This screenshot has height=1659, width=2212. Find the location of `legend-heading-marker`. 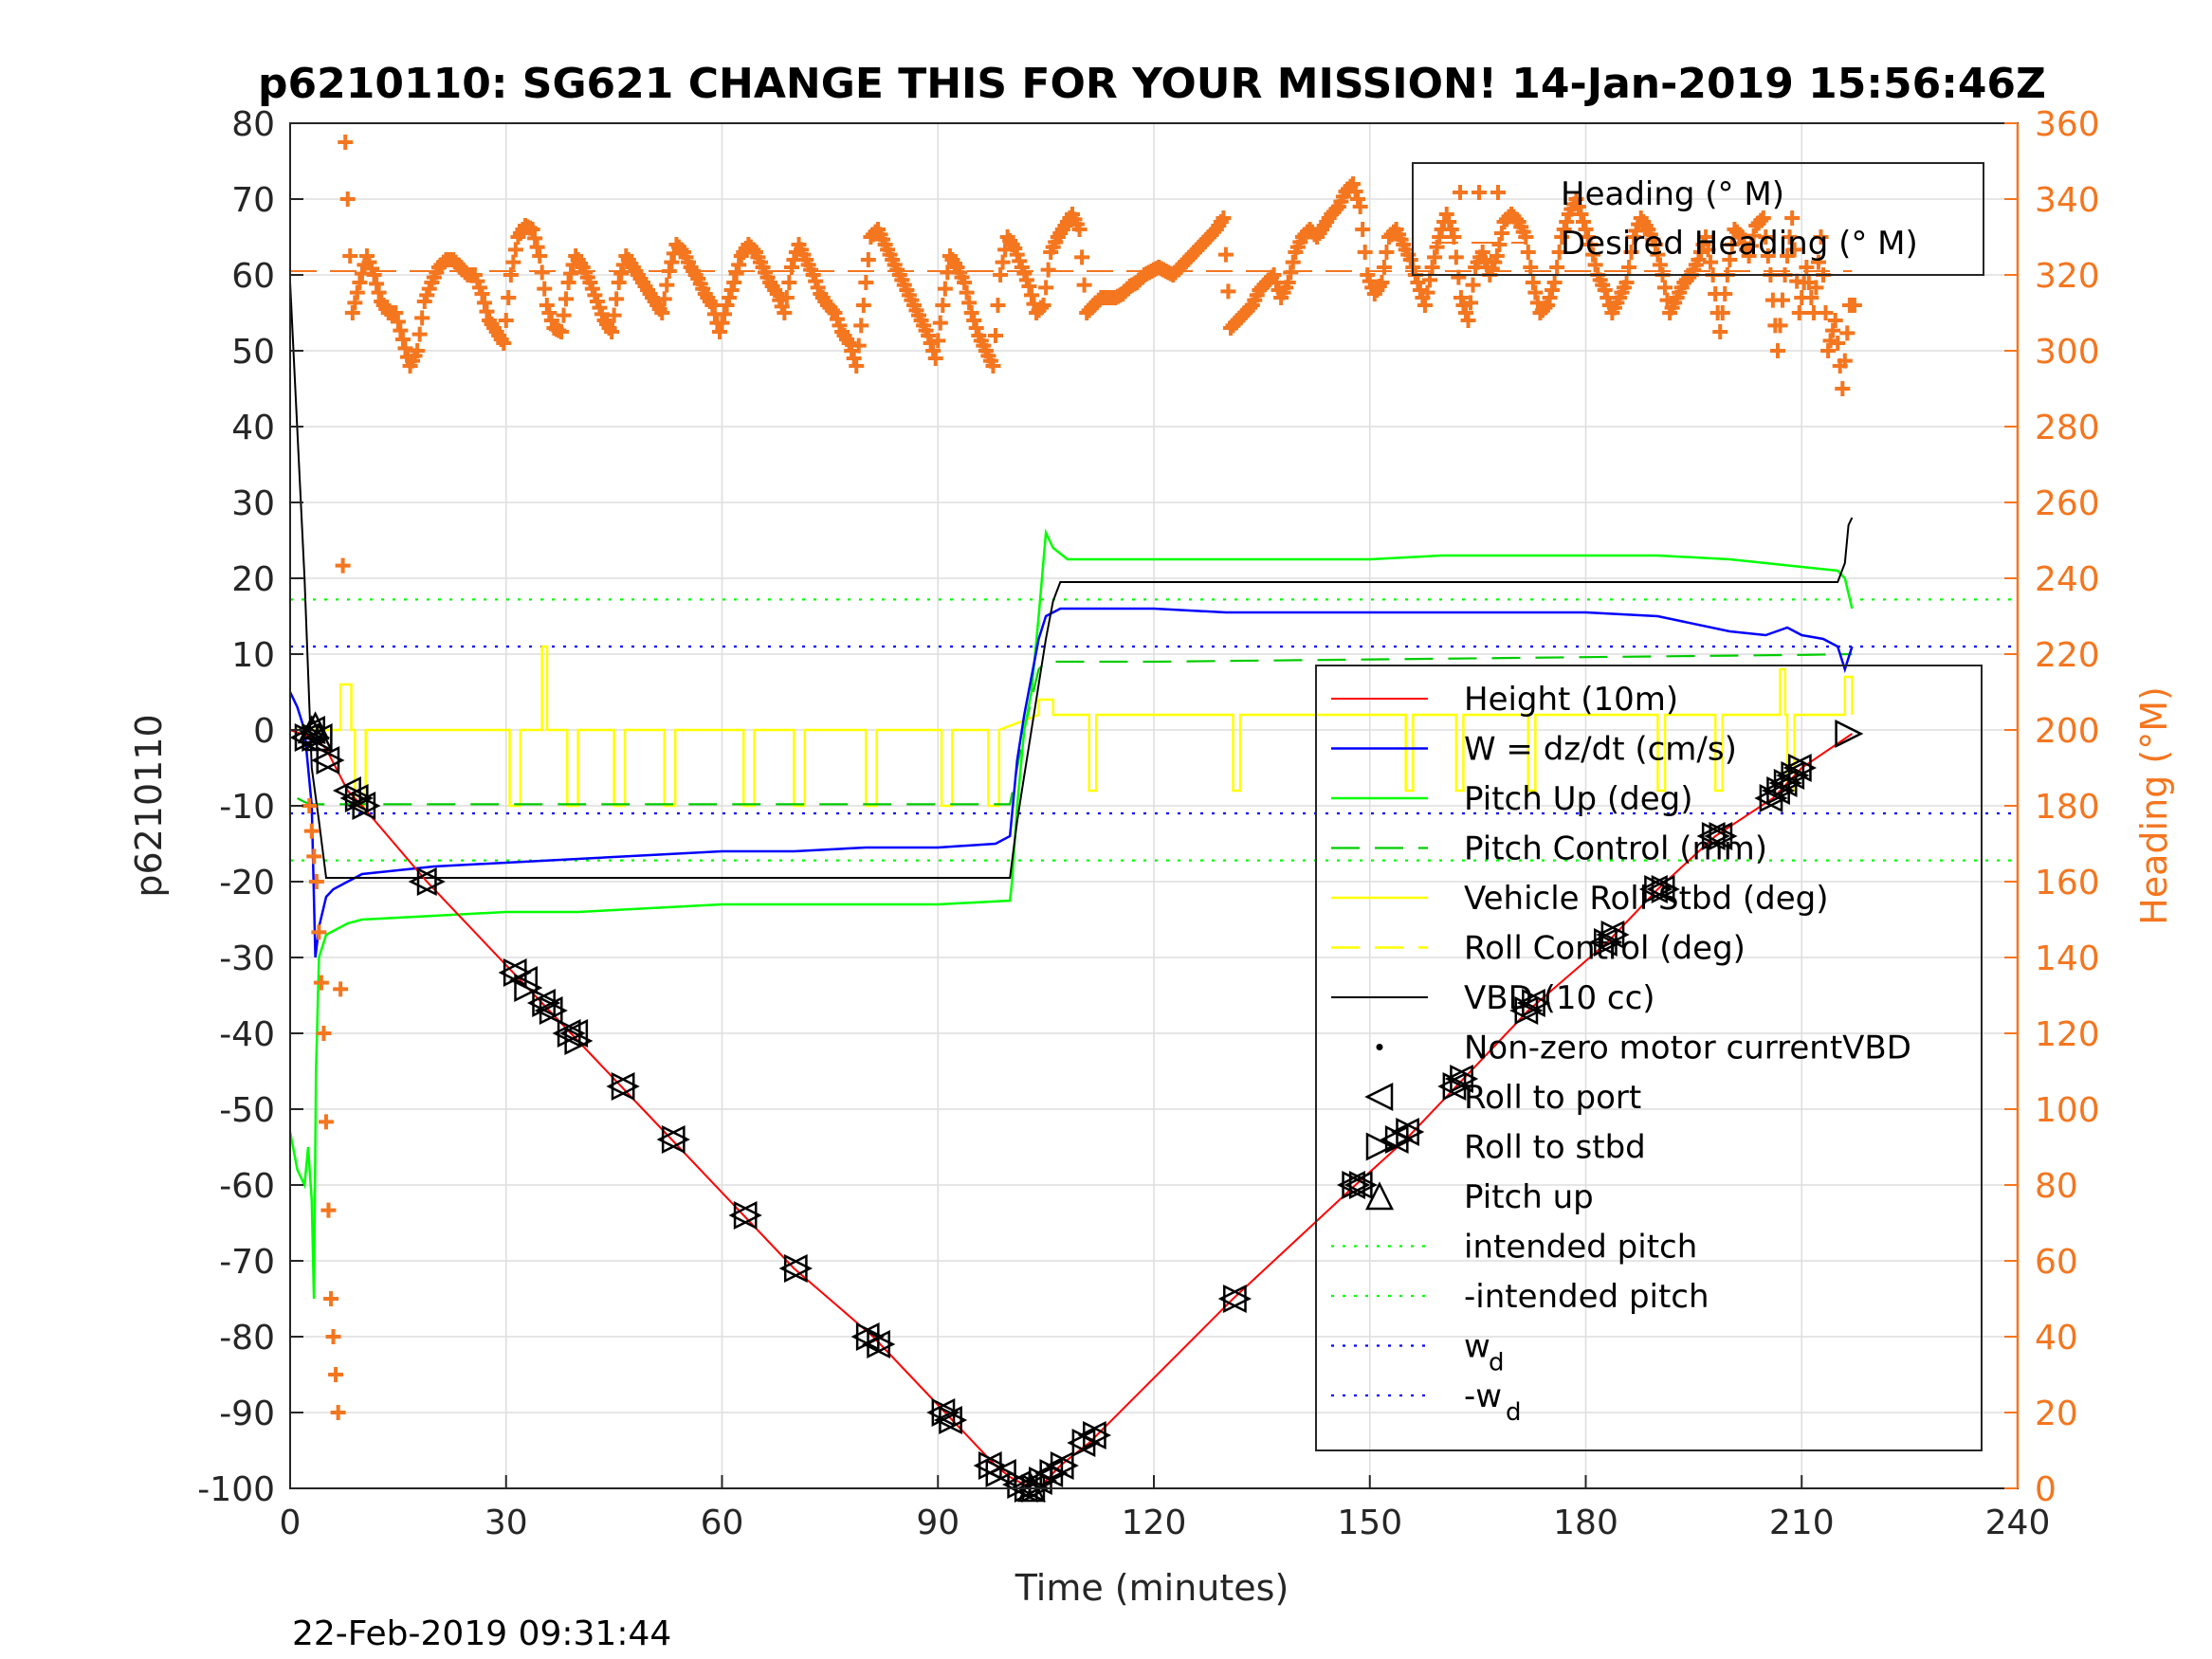

legend-heading-marker is located at coordinates (1460, 192).